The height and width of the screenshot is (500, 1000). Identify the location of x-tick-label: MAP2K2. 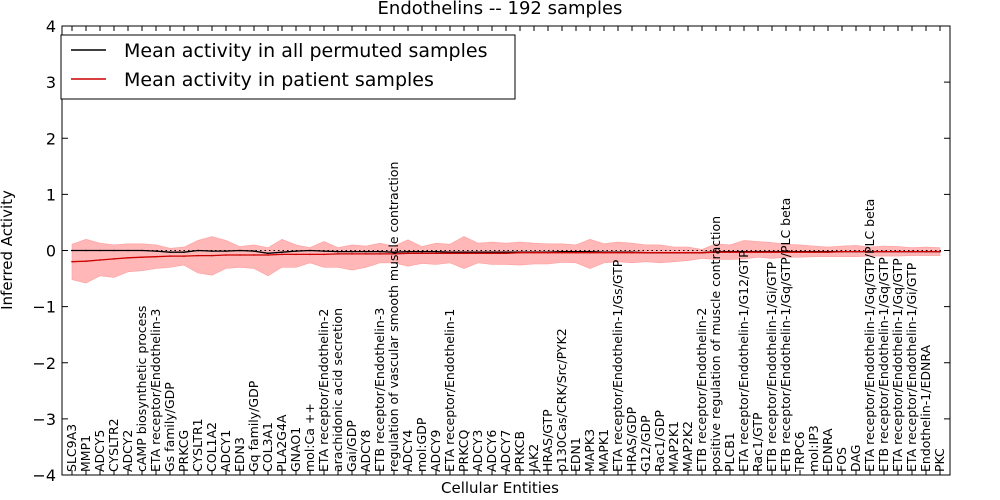
(687, 446).